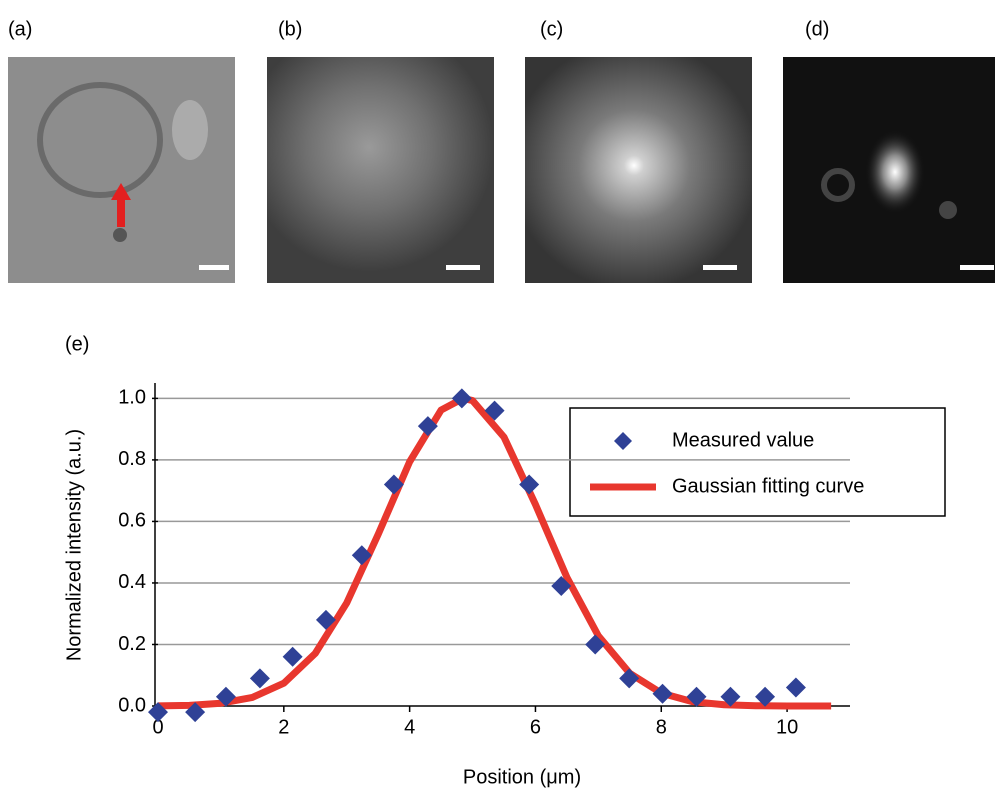 This screenshot has height=797, width=997. What do you see at coordinates (623, 441) in the screenshot?
I see `legend-swatch` at bounding box center [623, 441].